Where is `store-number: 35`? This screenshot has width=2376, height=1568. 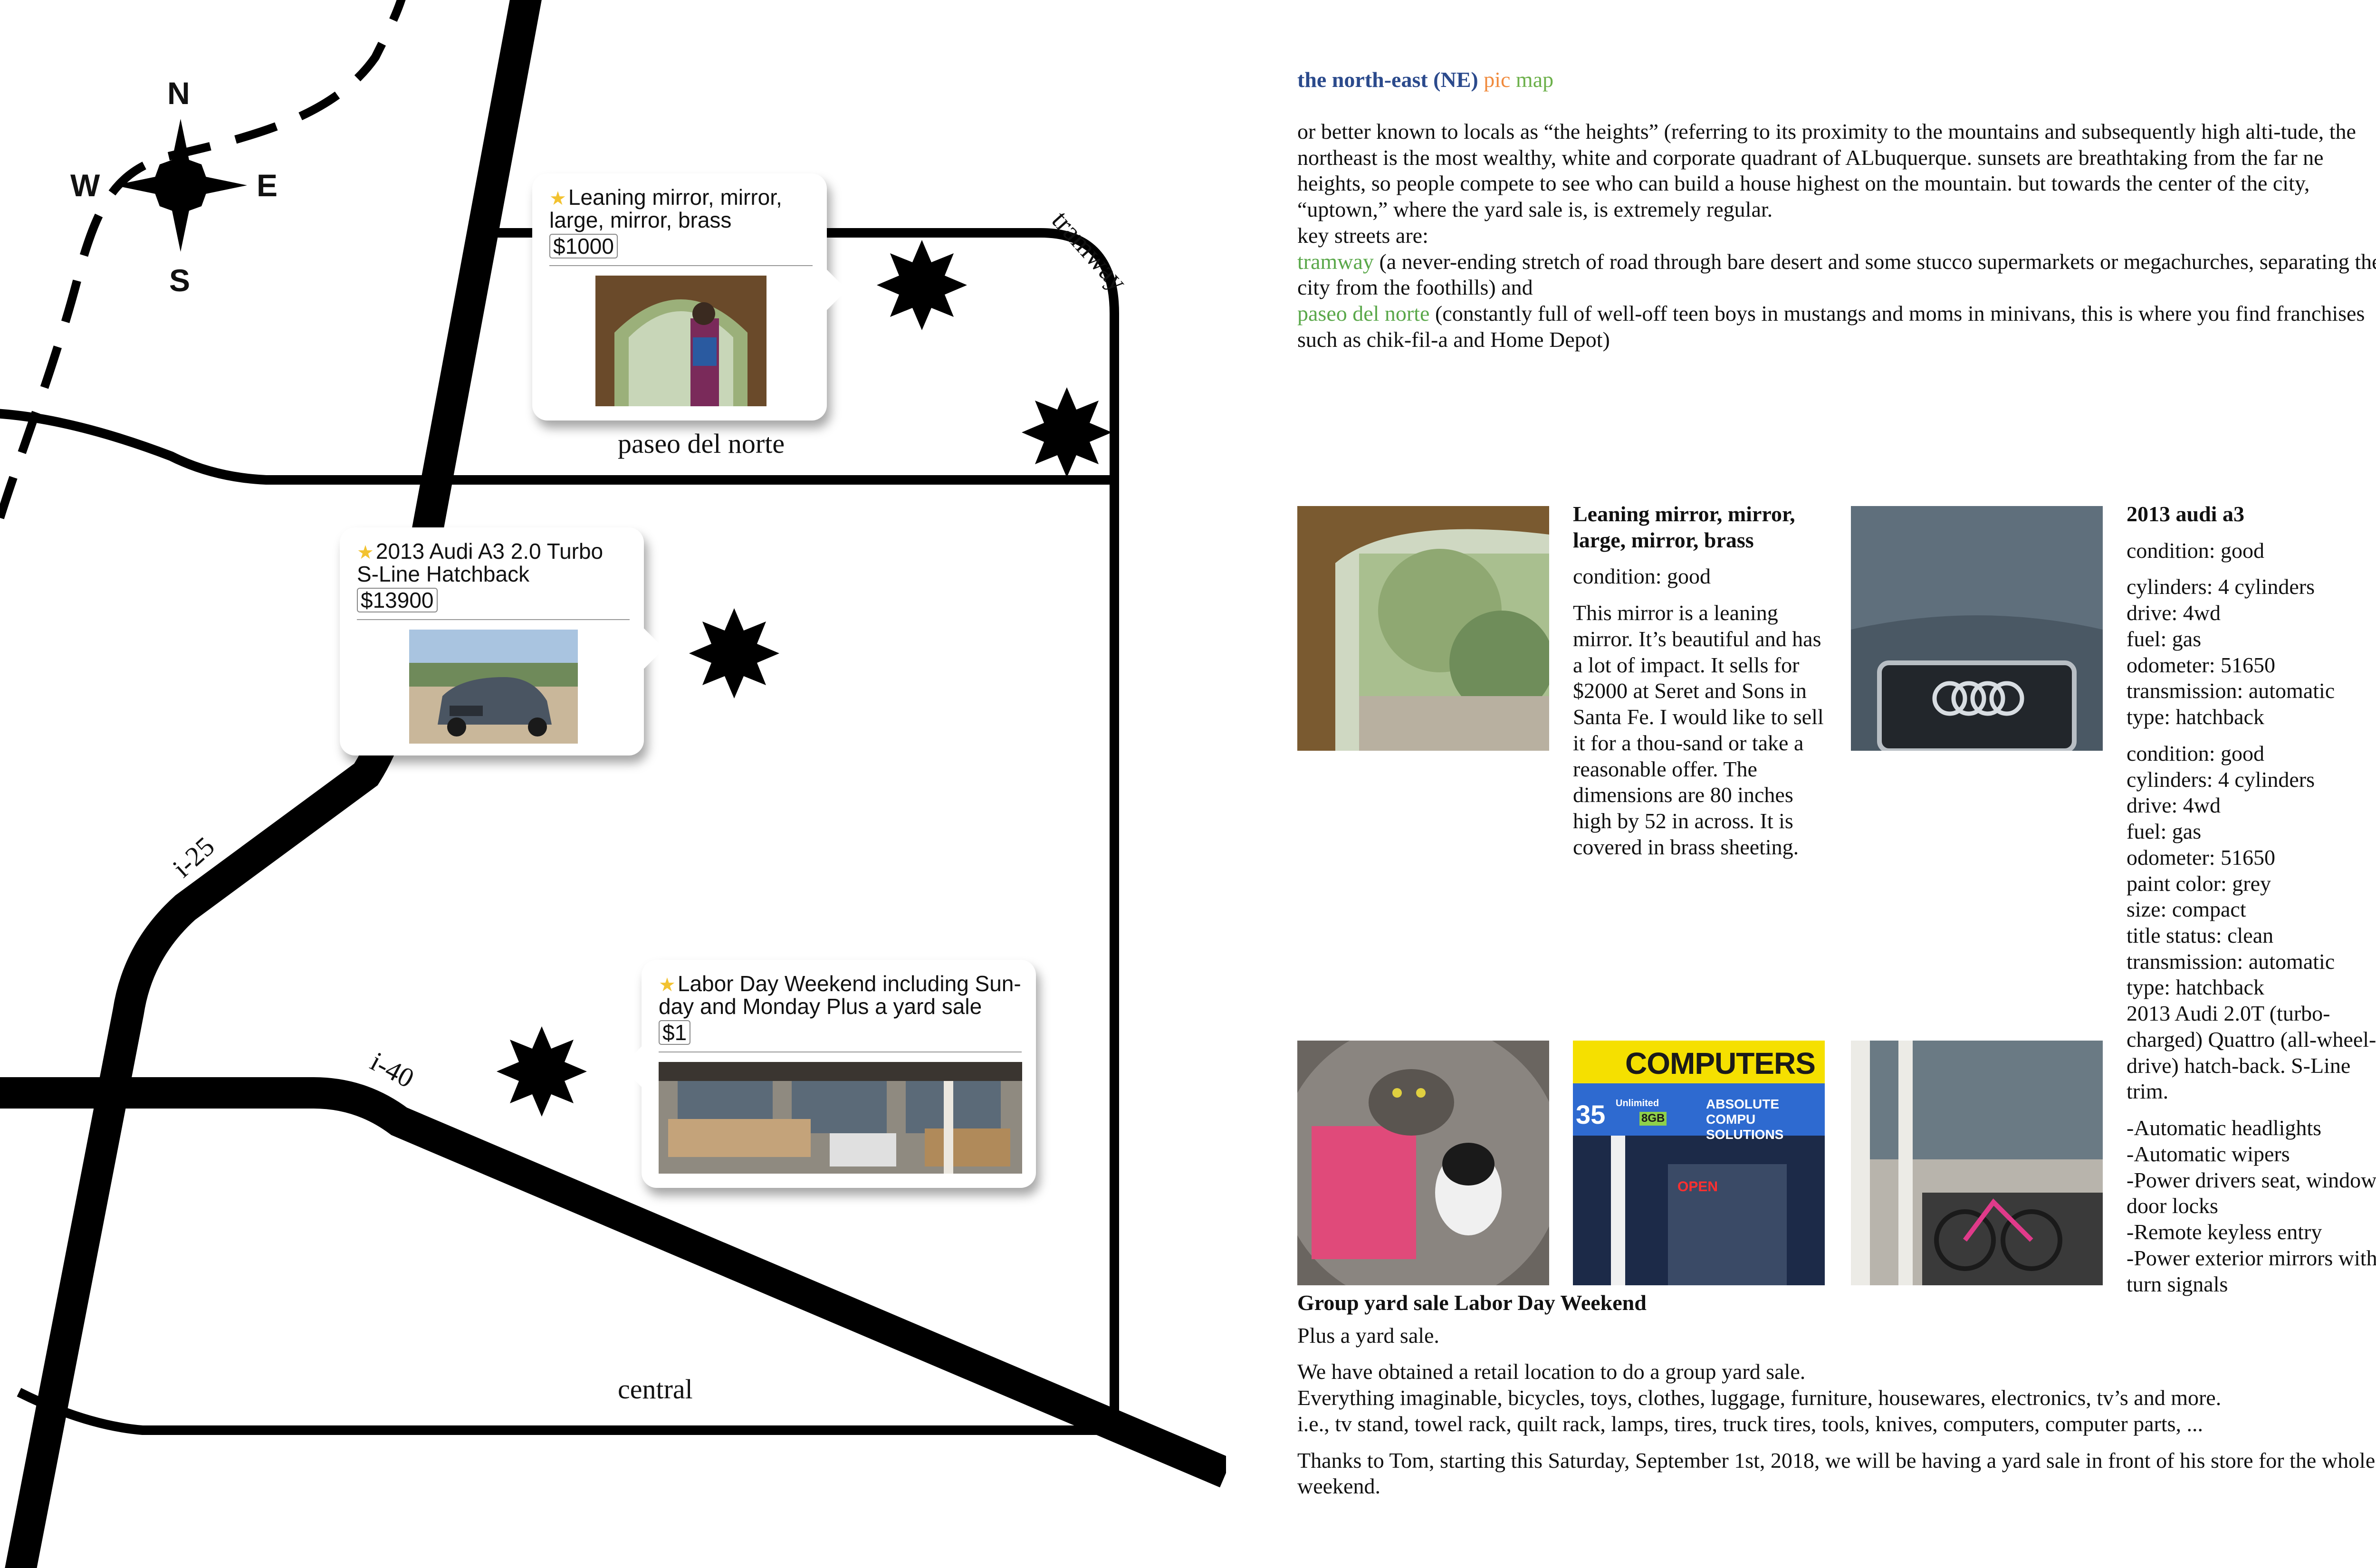 store-number: 35 is located at coordinates (1591, 1114).